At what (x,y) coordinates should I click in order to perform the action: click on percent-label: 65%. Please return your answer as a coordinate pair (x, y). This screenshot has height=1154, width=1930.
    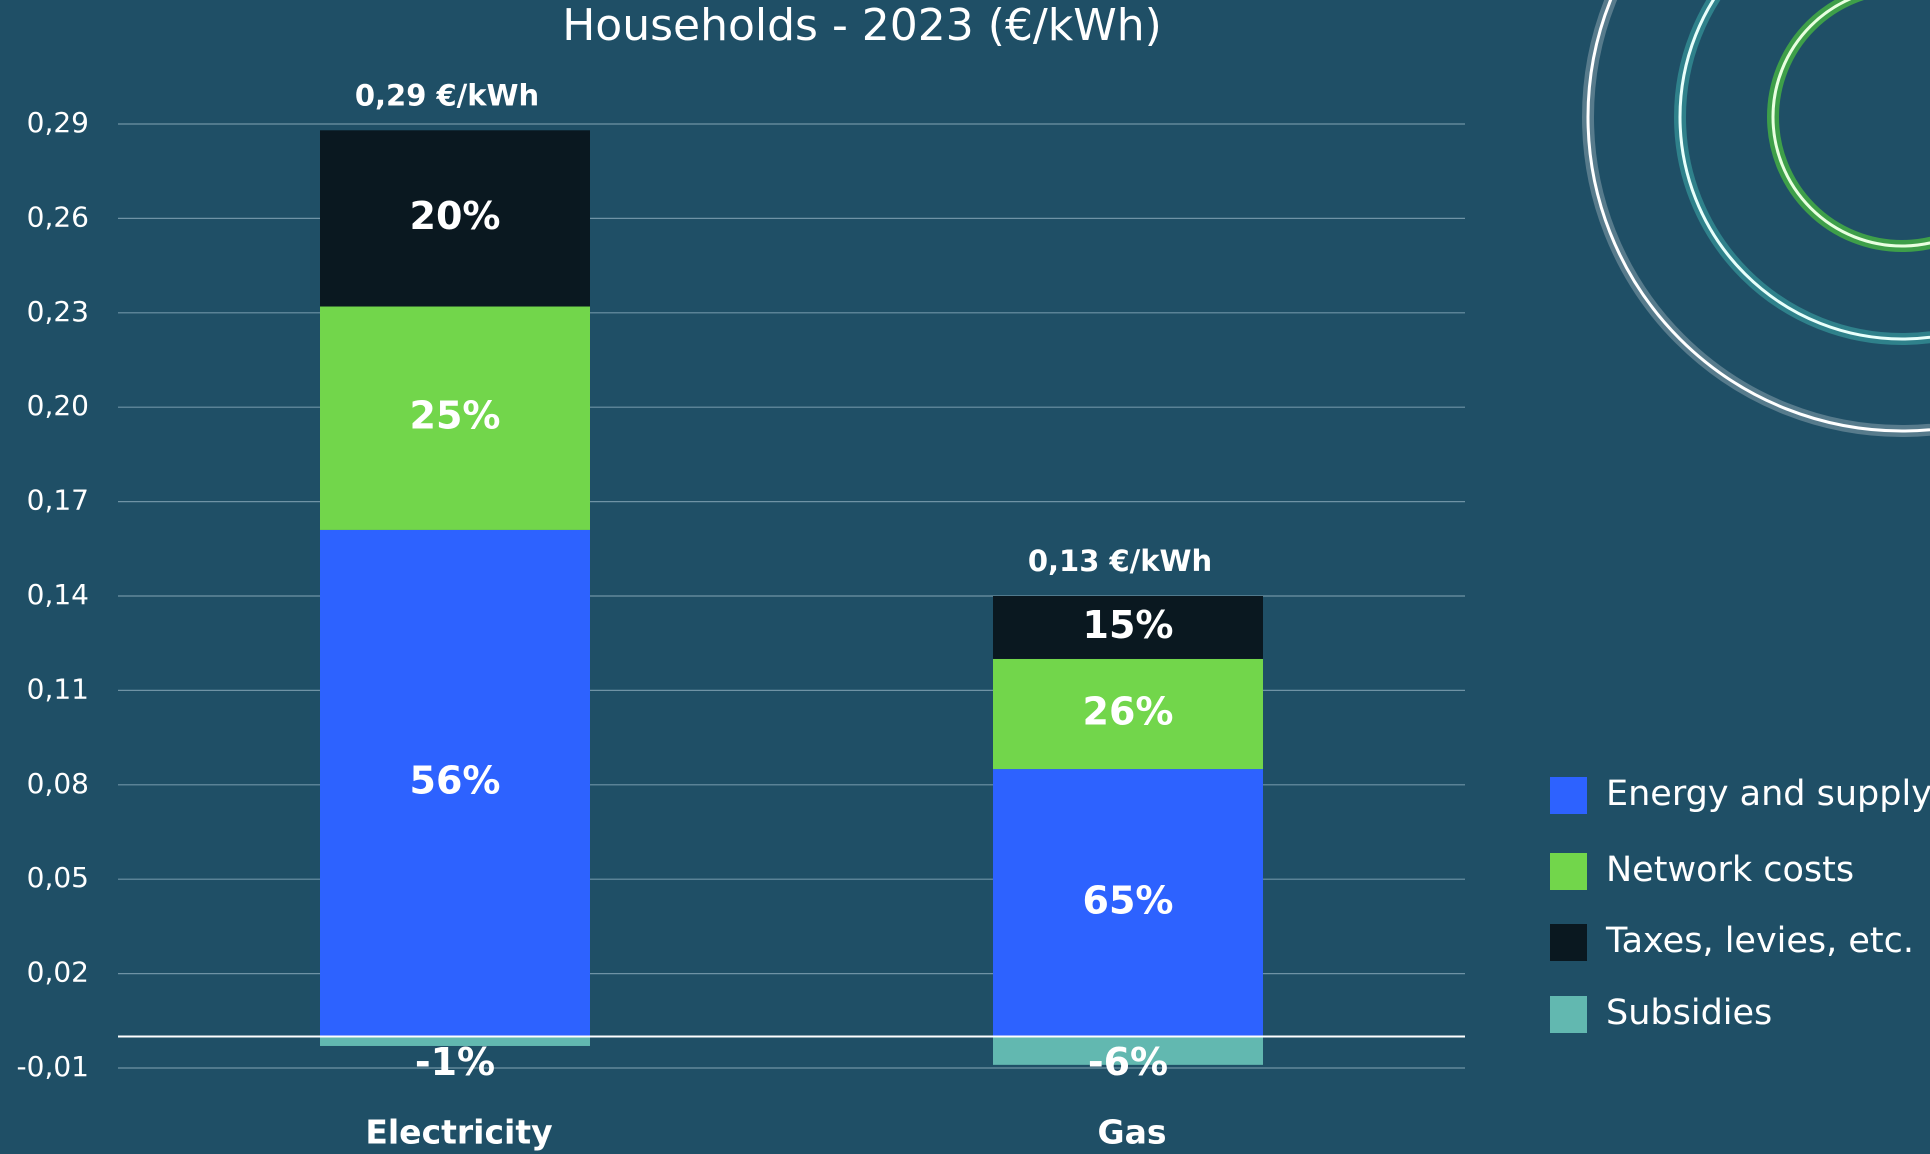
    Looking at the image, I should click on (1128, 900).